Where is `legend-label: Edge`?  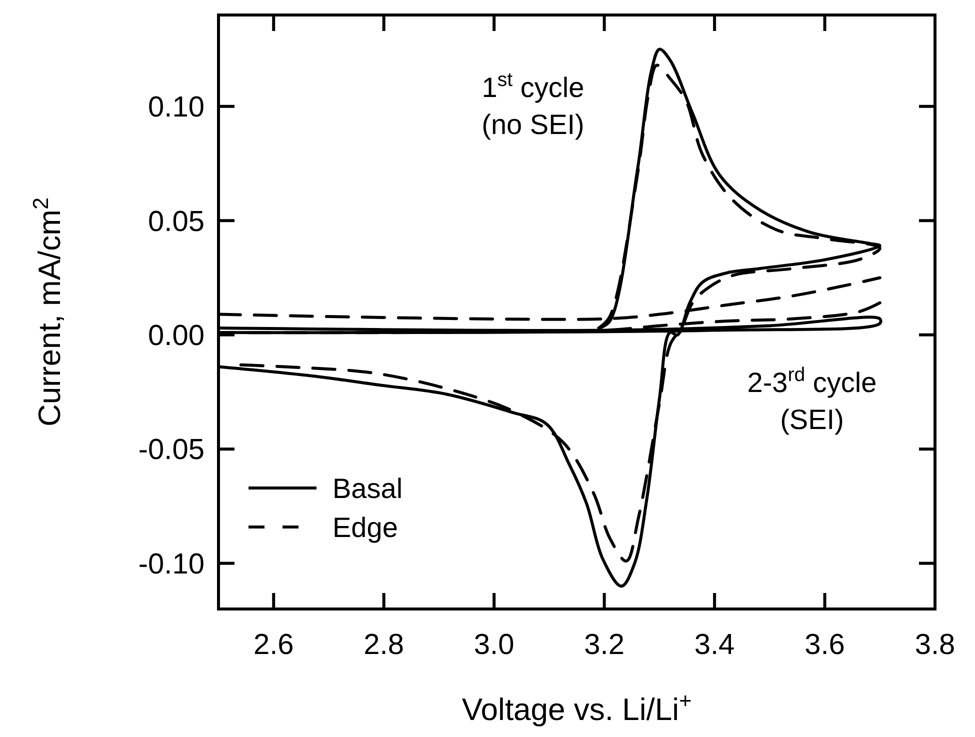
legend-label: Edge is located at coordinates (365, 527).